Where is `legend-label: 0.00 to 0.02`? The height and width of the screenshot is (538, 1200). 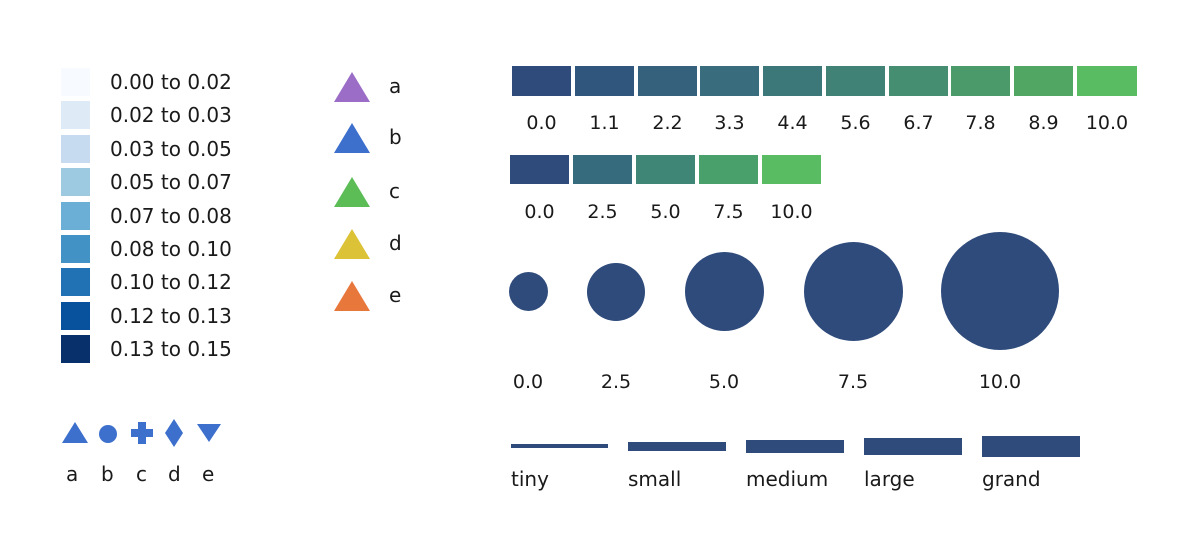
legend-label: 0.00 to 0.02 is located at coordinates (171, 82).